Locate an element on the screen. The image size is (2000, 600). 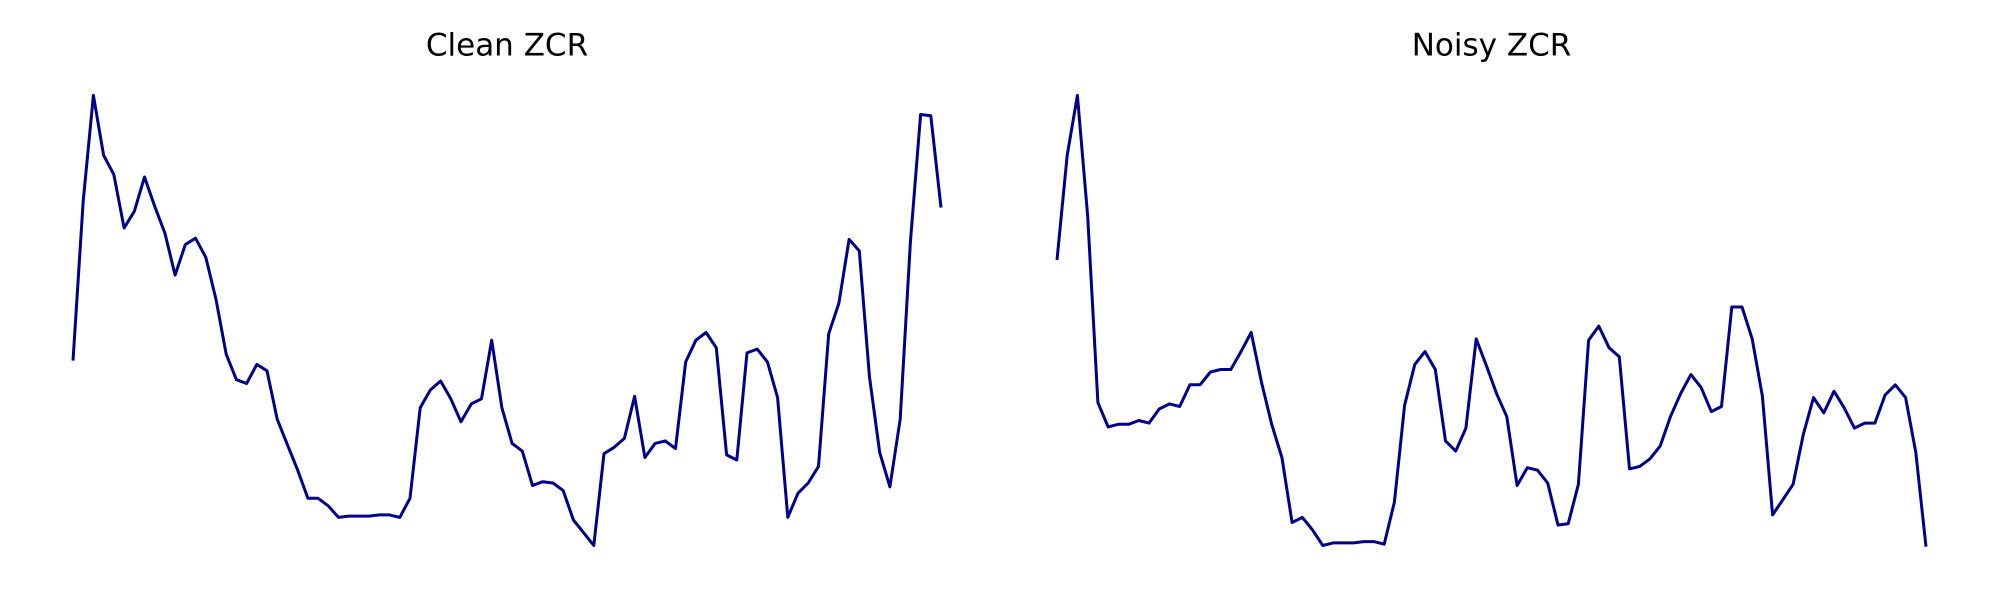
chart-title: Clean ZCR is located at coordinates (507, 46).